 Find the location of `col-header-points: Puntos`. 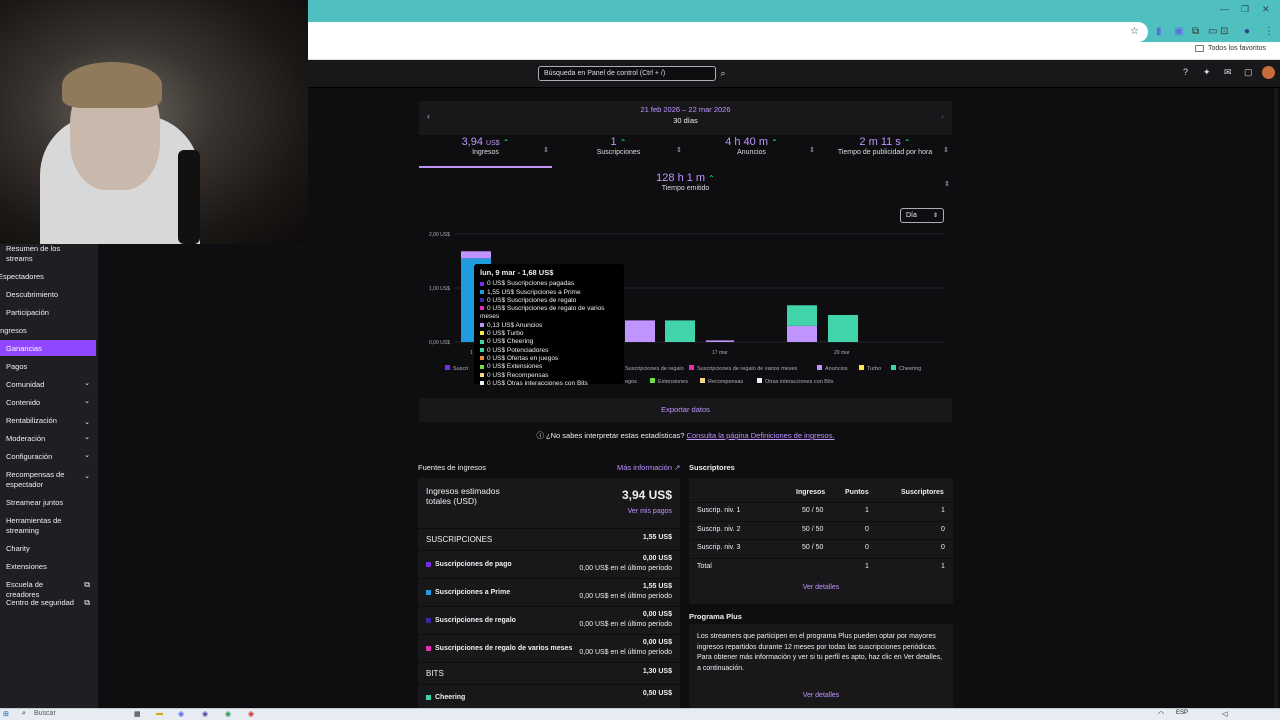

col-header-points: Puntos is located at coordinates (857, 492).